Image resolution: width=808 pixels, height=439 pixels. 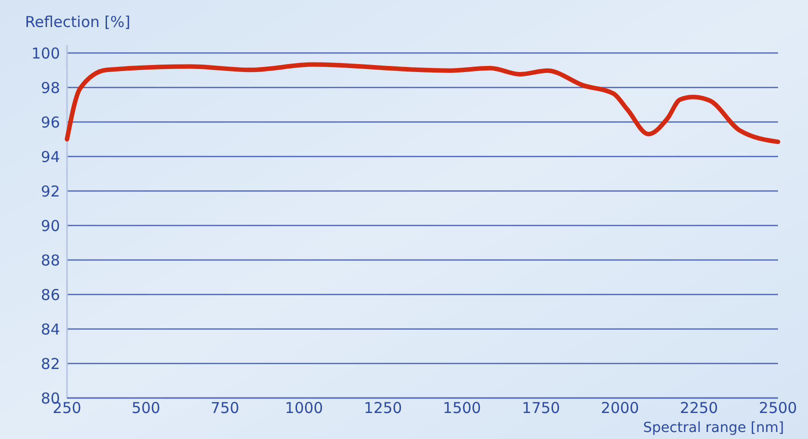 What do you see at coordinates (699, 408) in the screenshot?
I see `x-tick-label: 2250` at bounding box center [699, 408].